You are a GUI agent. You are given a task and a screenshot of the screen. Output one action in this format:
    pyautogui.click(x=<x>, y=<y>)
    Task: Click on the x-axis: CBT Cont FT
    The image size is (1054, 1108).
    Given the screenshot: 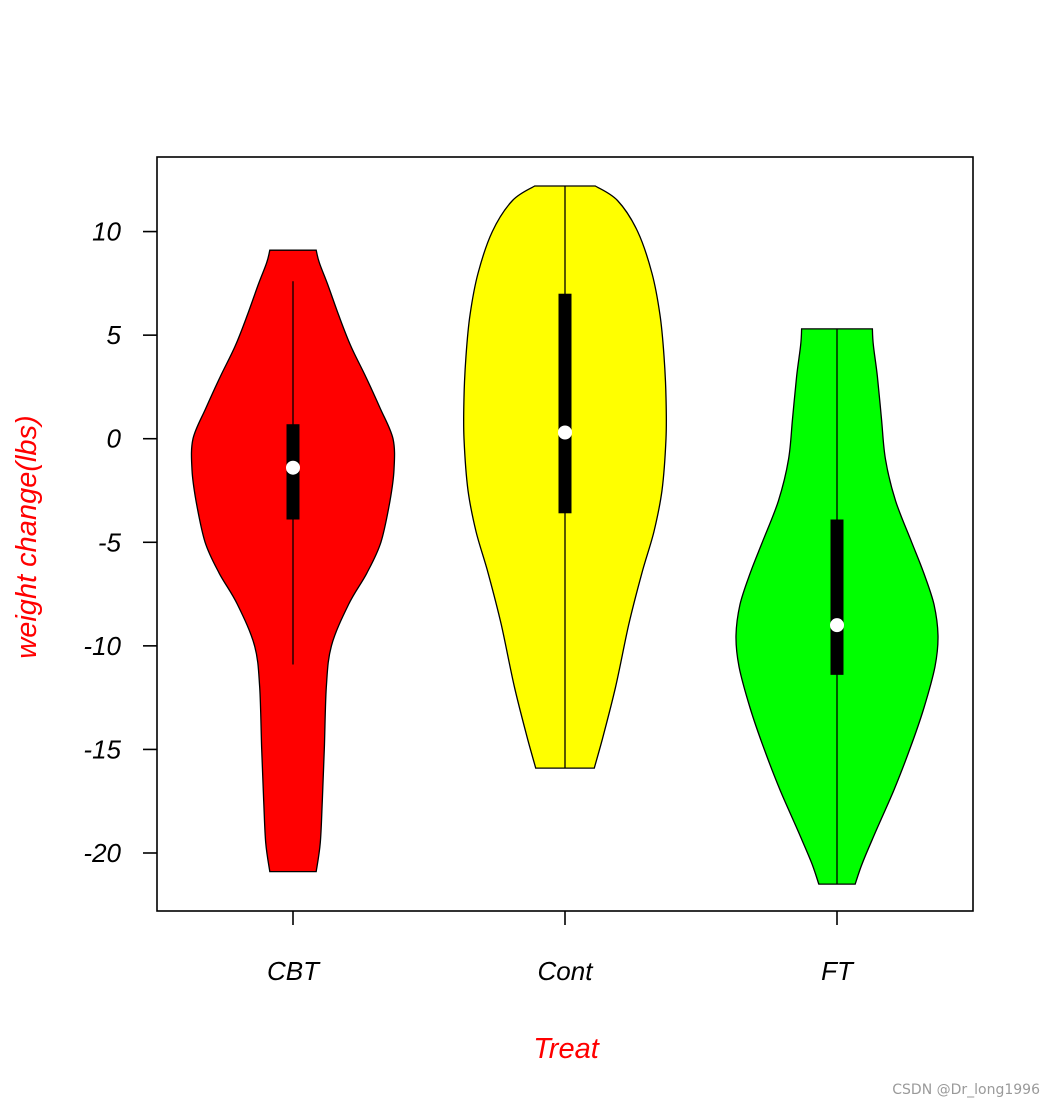 What is the action you would take?
    pyautogui.click(x=561, y=948)
    